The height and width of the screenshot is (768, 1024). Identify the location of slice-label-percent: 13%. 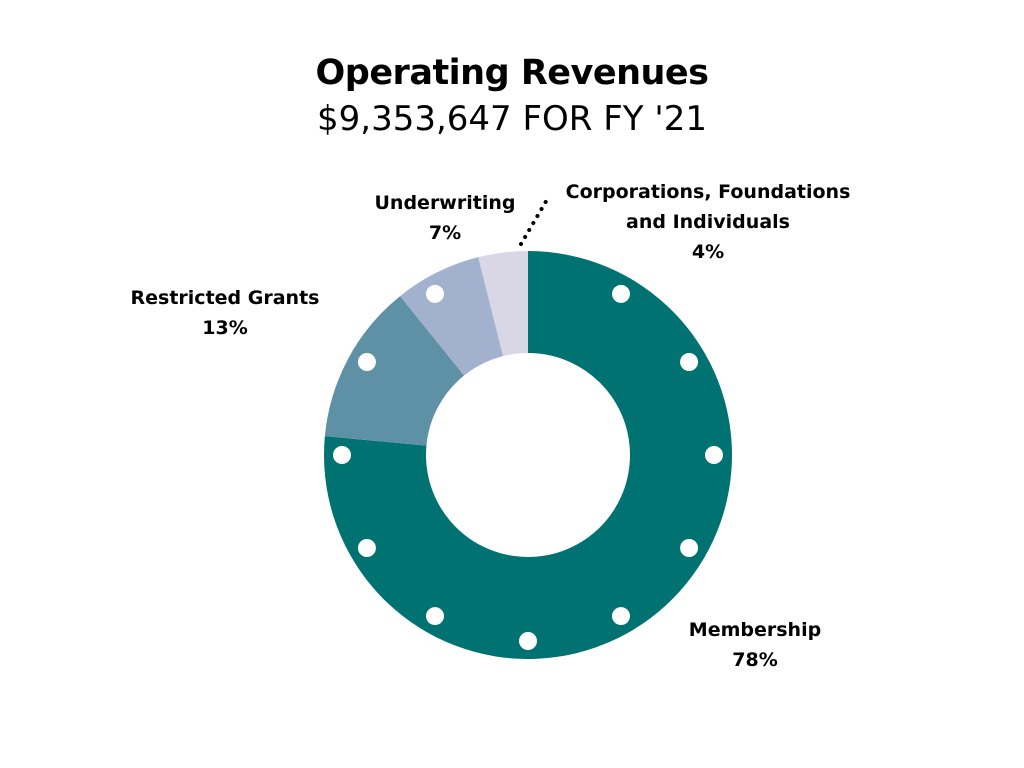
(225, 328).